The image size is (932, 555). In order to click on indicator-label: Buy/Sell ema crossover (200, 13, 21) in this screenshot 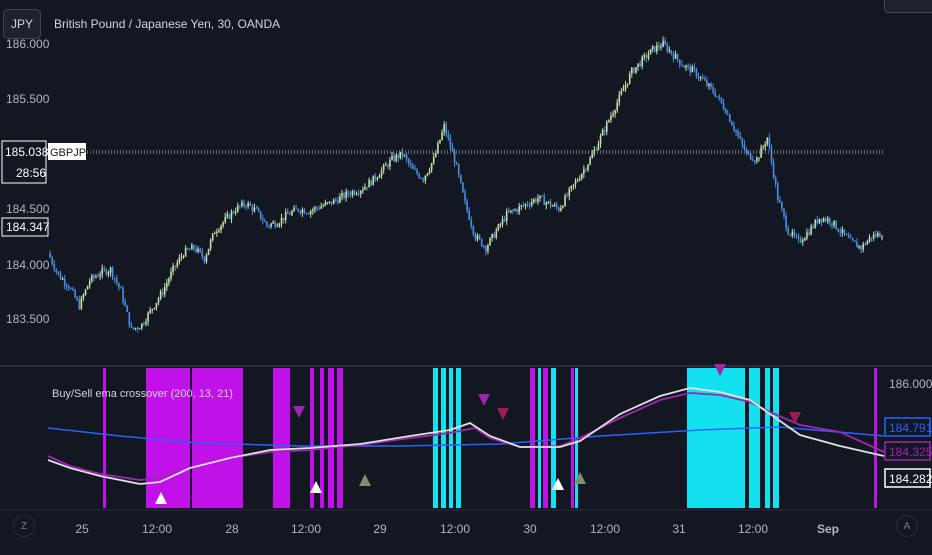, I will do `click(142, 394)`.